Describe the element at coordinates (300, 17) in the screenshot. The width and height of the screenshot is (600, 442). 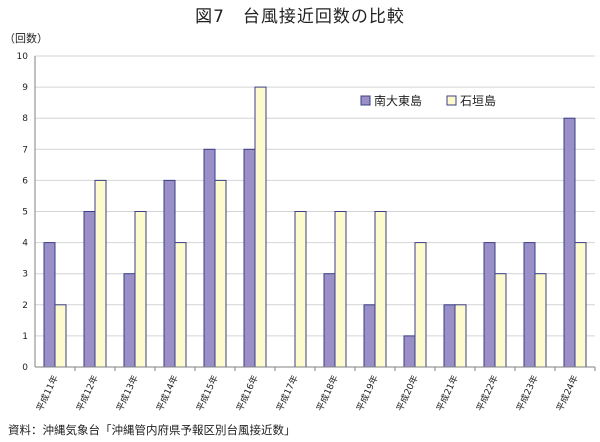
I see `chart-title: 図7 台風接近回数の比較` at that location.